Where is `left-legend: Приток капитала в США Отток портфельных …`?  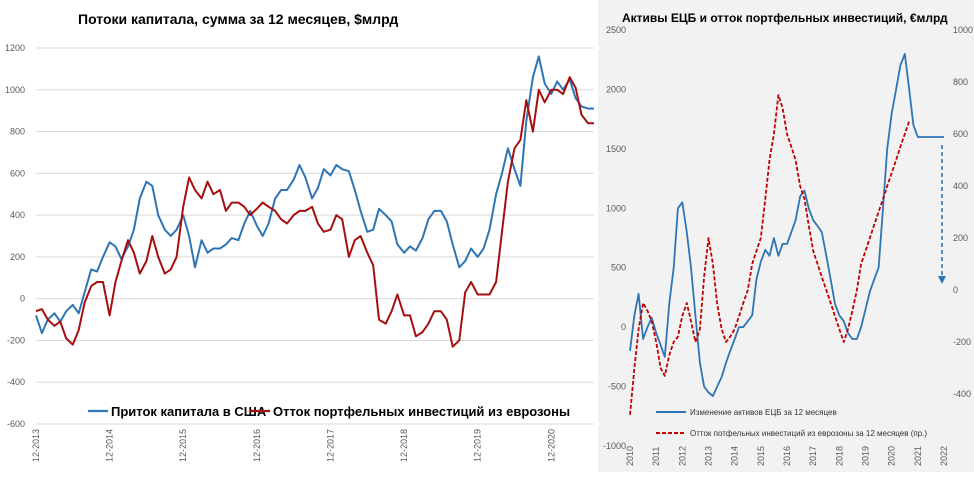 left-legend: Приток капитала в США Отток портфельных … is located at coordinates (329, 411).